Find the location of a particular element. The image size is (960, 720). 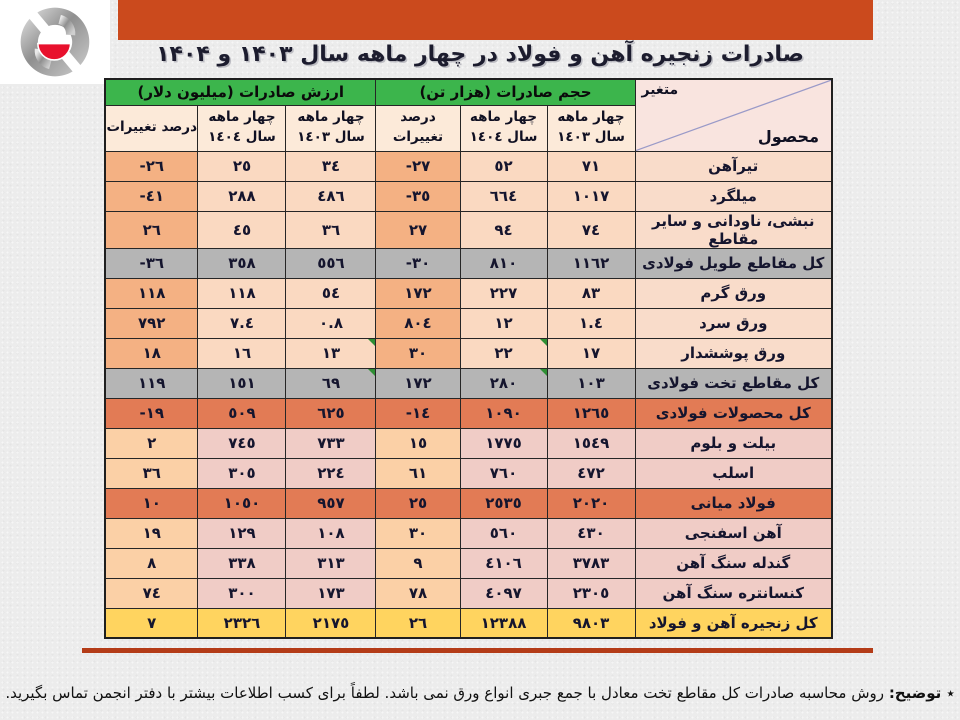

cell-vol_1404: ٥٦٠ is located at coordinates (503, 533).